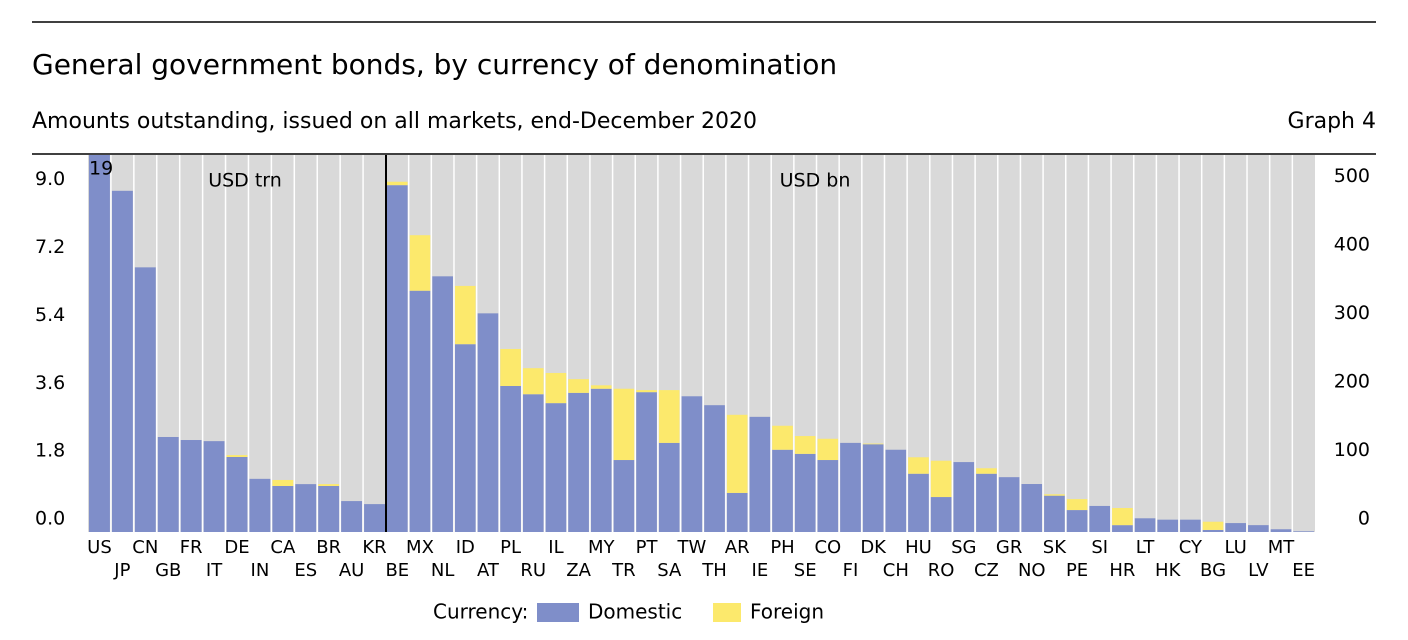  What do you see at coordinates (1352, 176) in the screenshot?
I see `y-tick-label: 500` at bounding box center [1352, 176].